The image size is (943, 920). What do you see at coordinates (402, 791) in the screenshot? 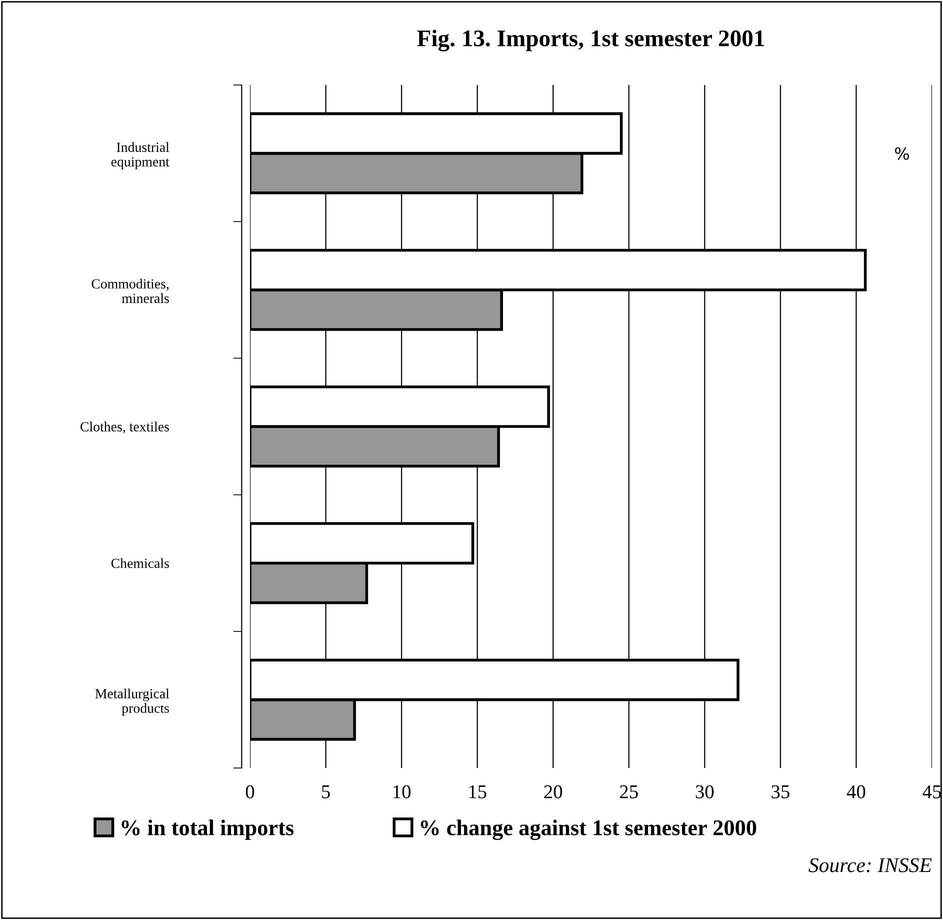
I see `x-tick-label: 10` at bounding box center [402, 791].